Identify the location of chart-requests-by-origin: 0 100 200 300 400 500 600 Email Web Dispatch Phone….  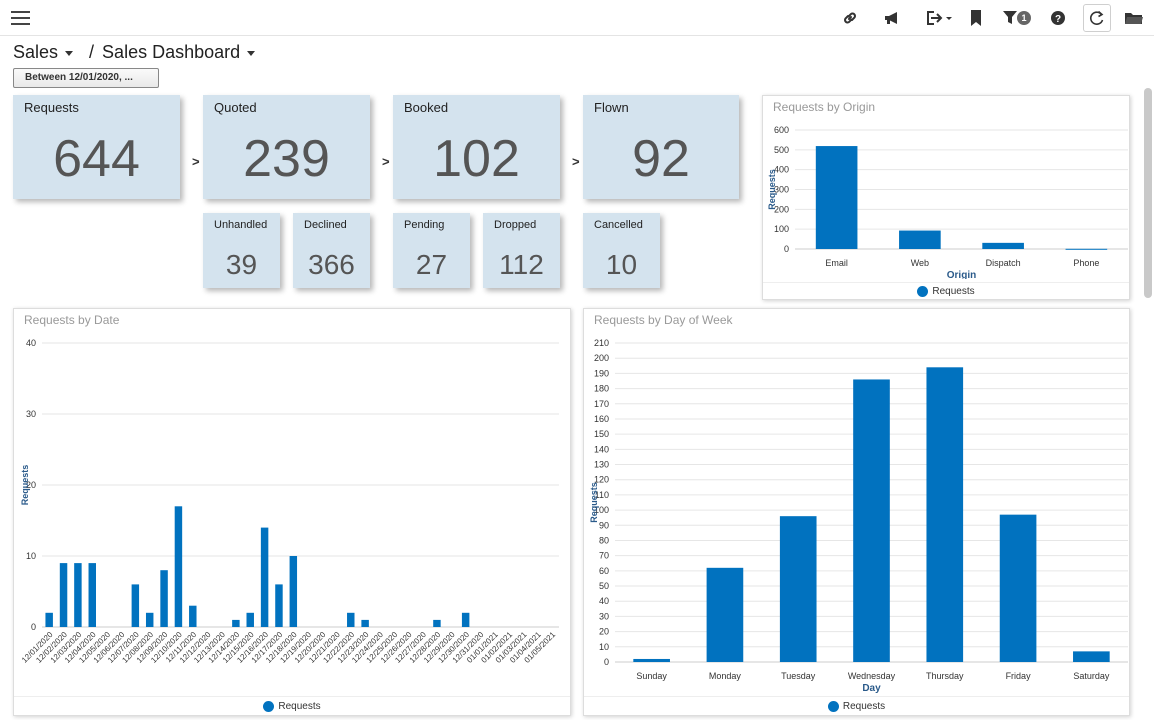
(946, 197).